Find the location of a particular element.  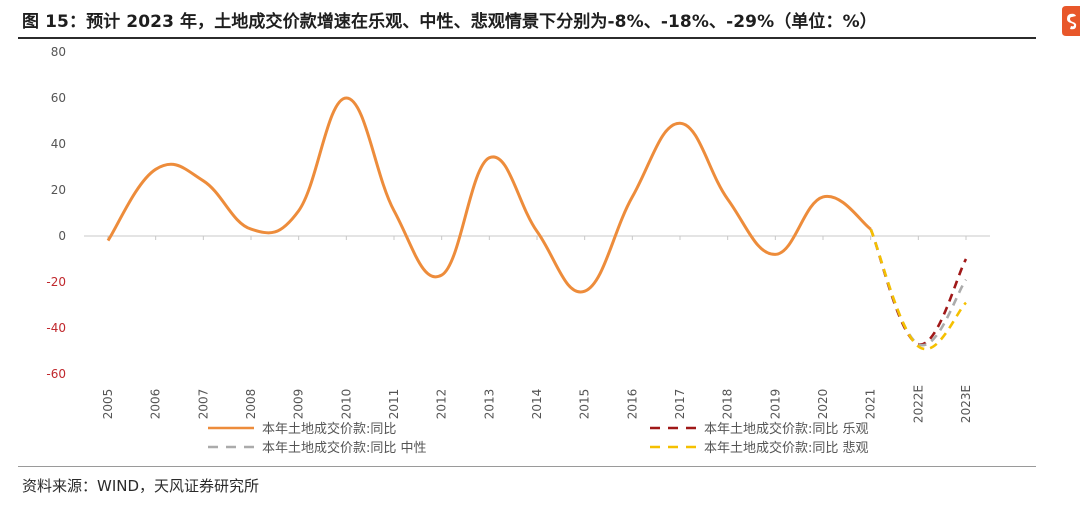

y-axis-ticks: 80 60 40 20 0 -20 -40 -60 is located at coordinates (56, 213).